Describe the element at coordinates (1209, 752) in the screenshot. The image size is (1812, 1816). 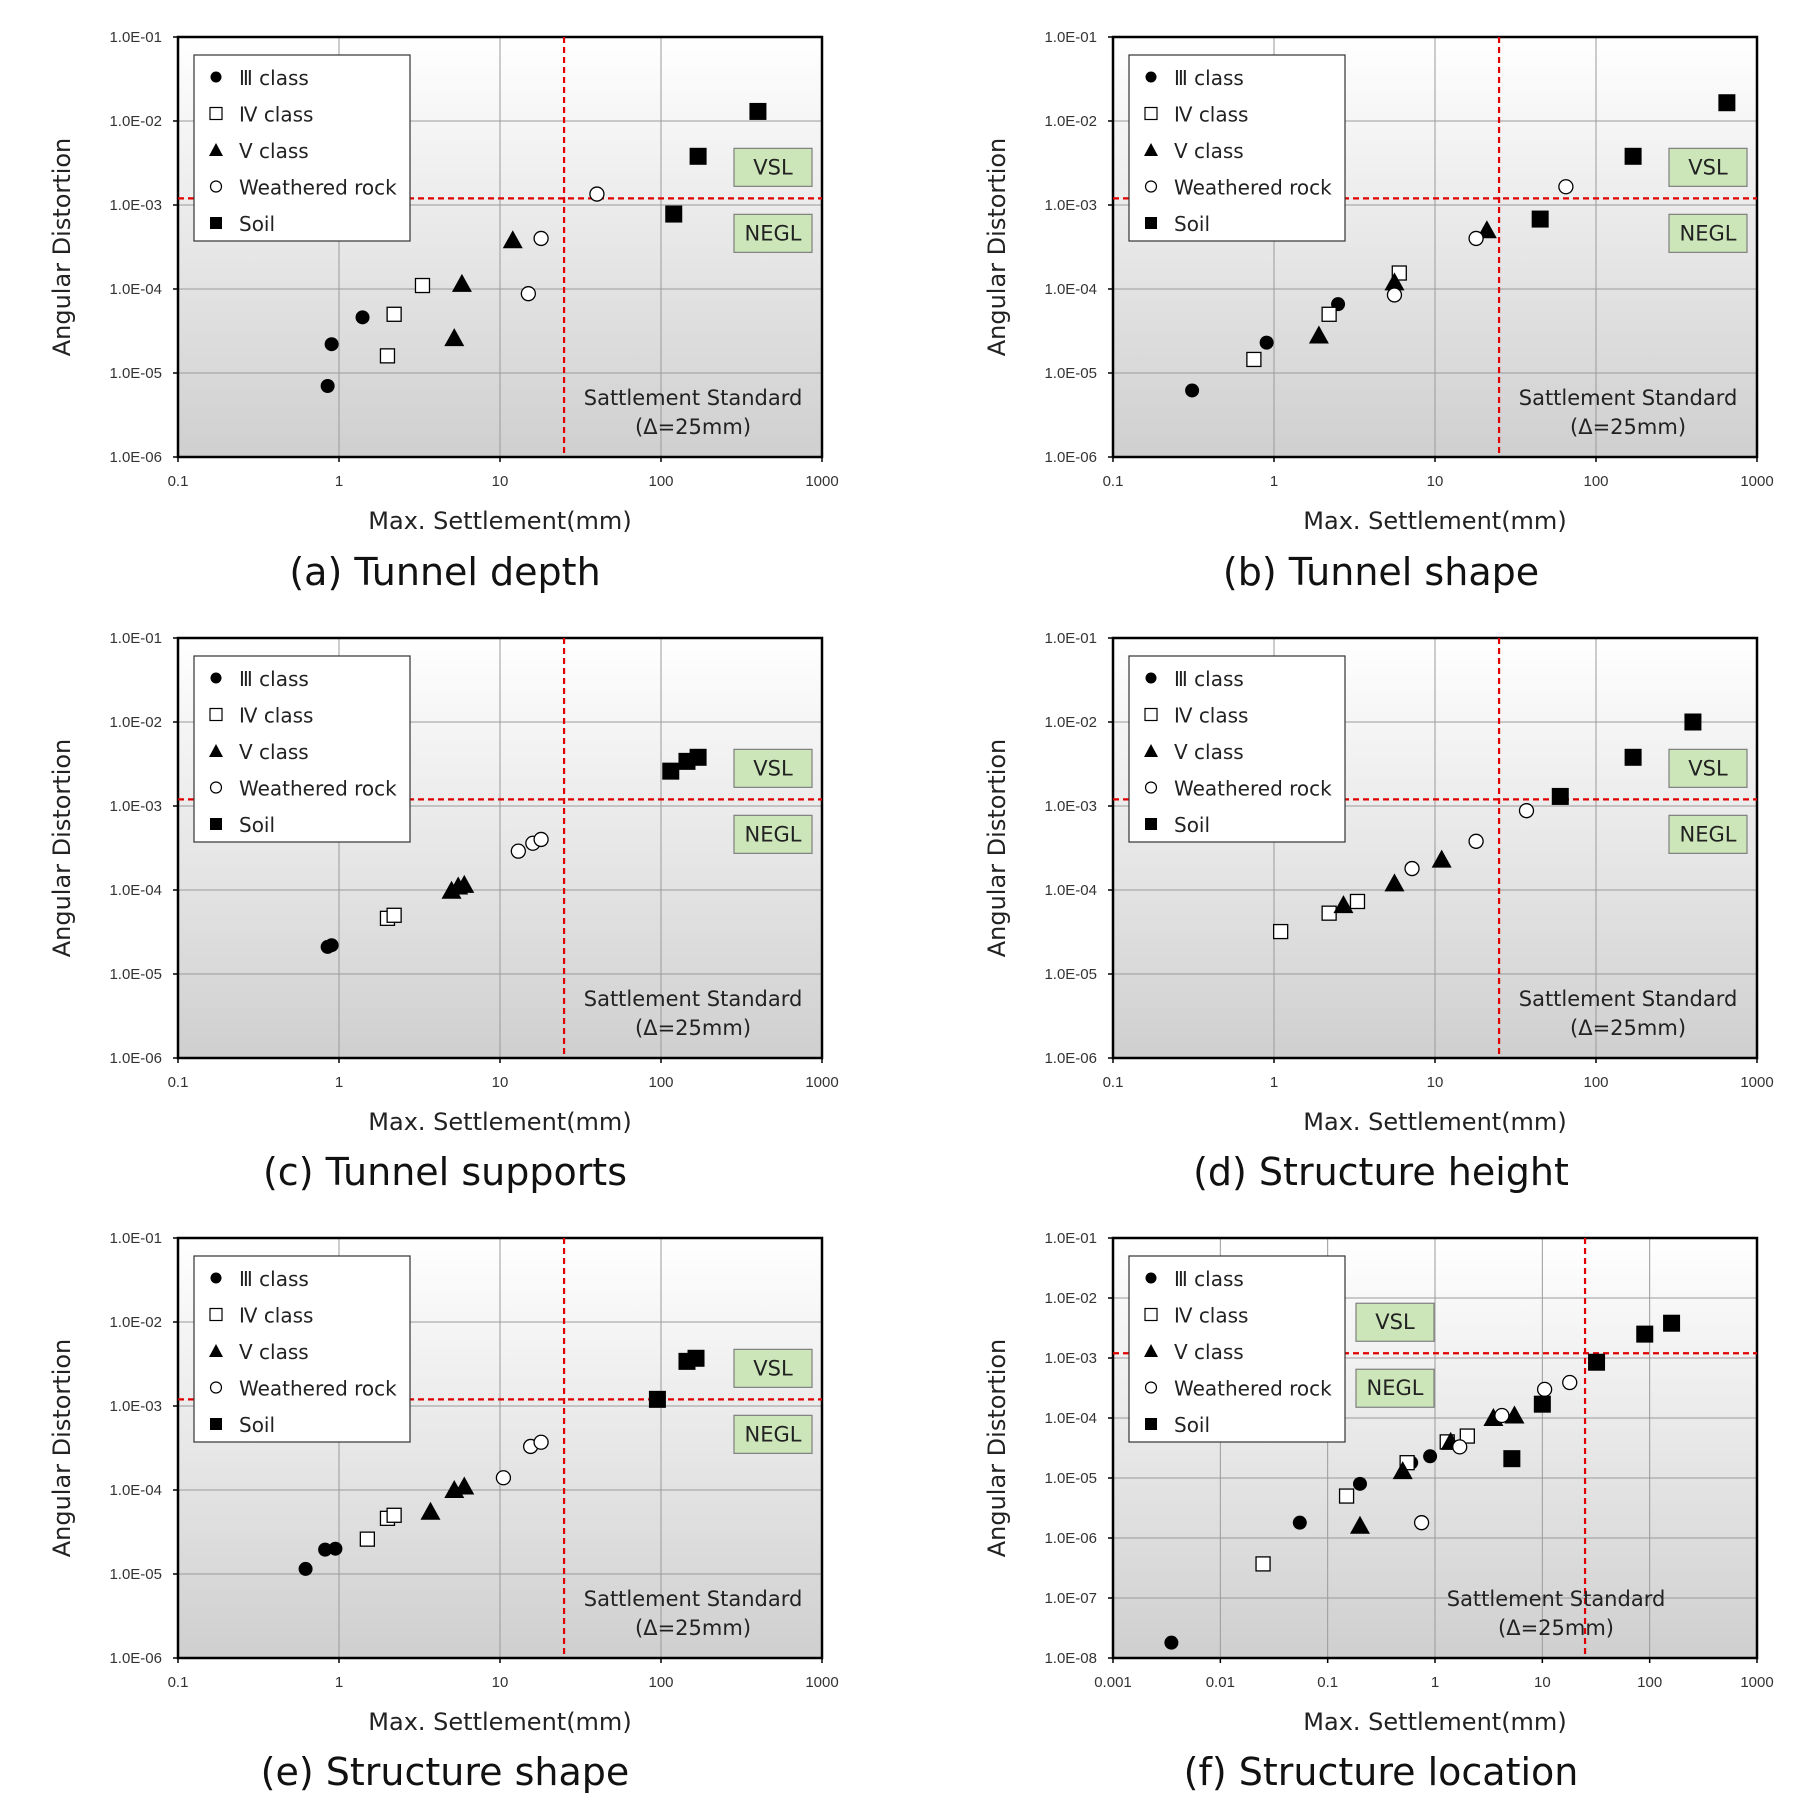
I see `legend-label: Ⅴ class` at that location.